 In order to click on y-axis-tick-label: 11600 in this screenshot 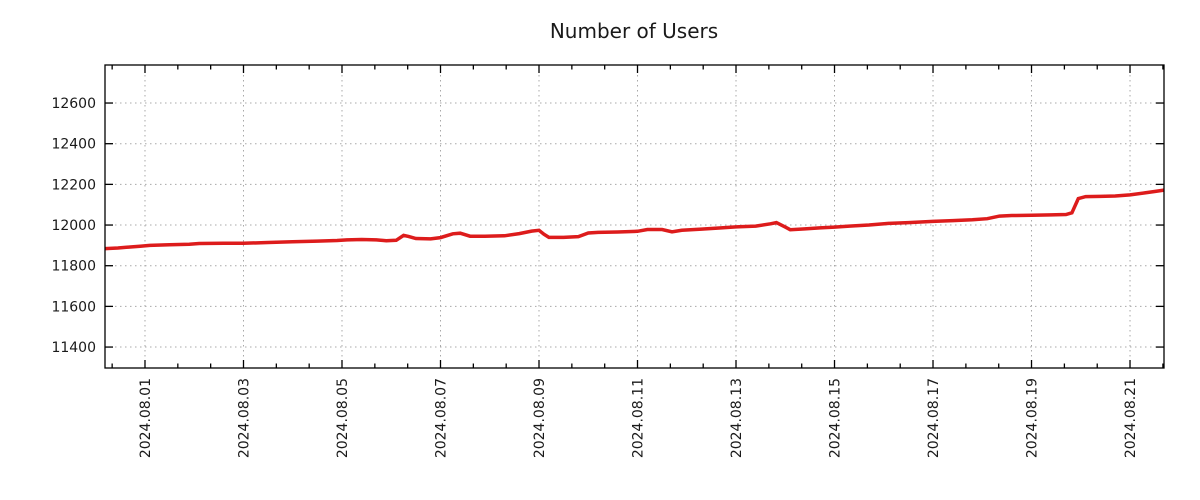, I will do `click(73, 307)`.